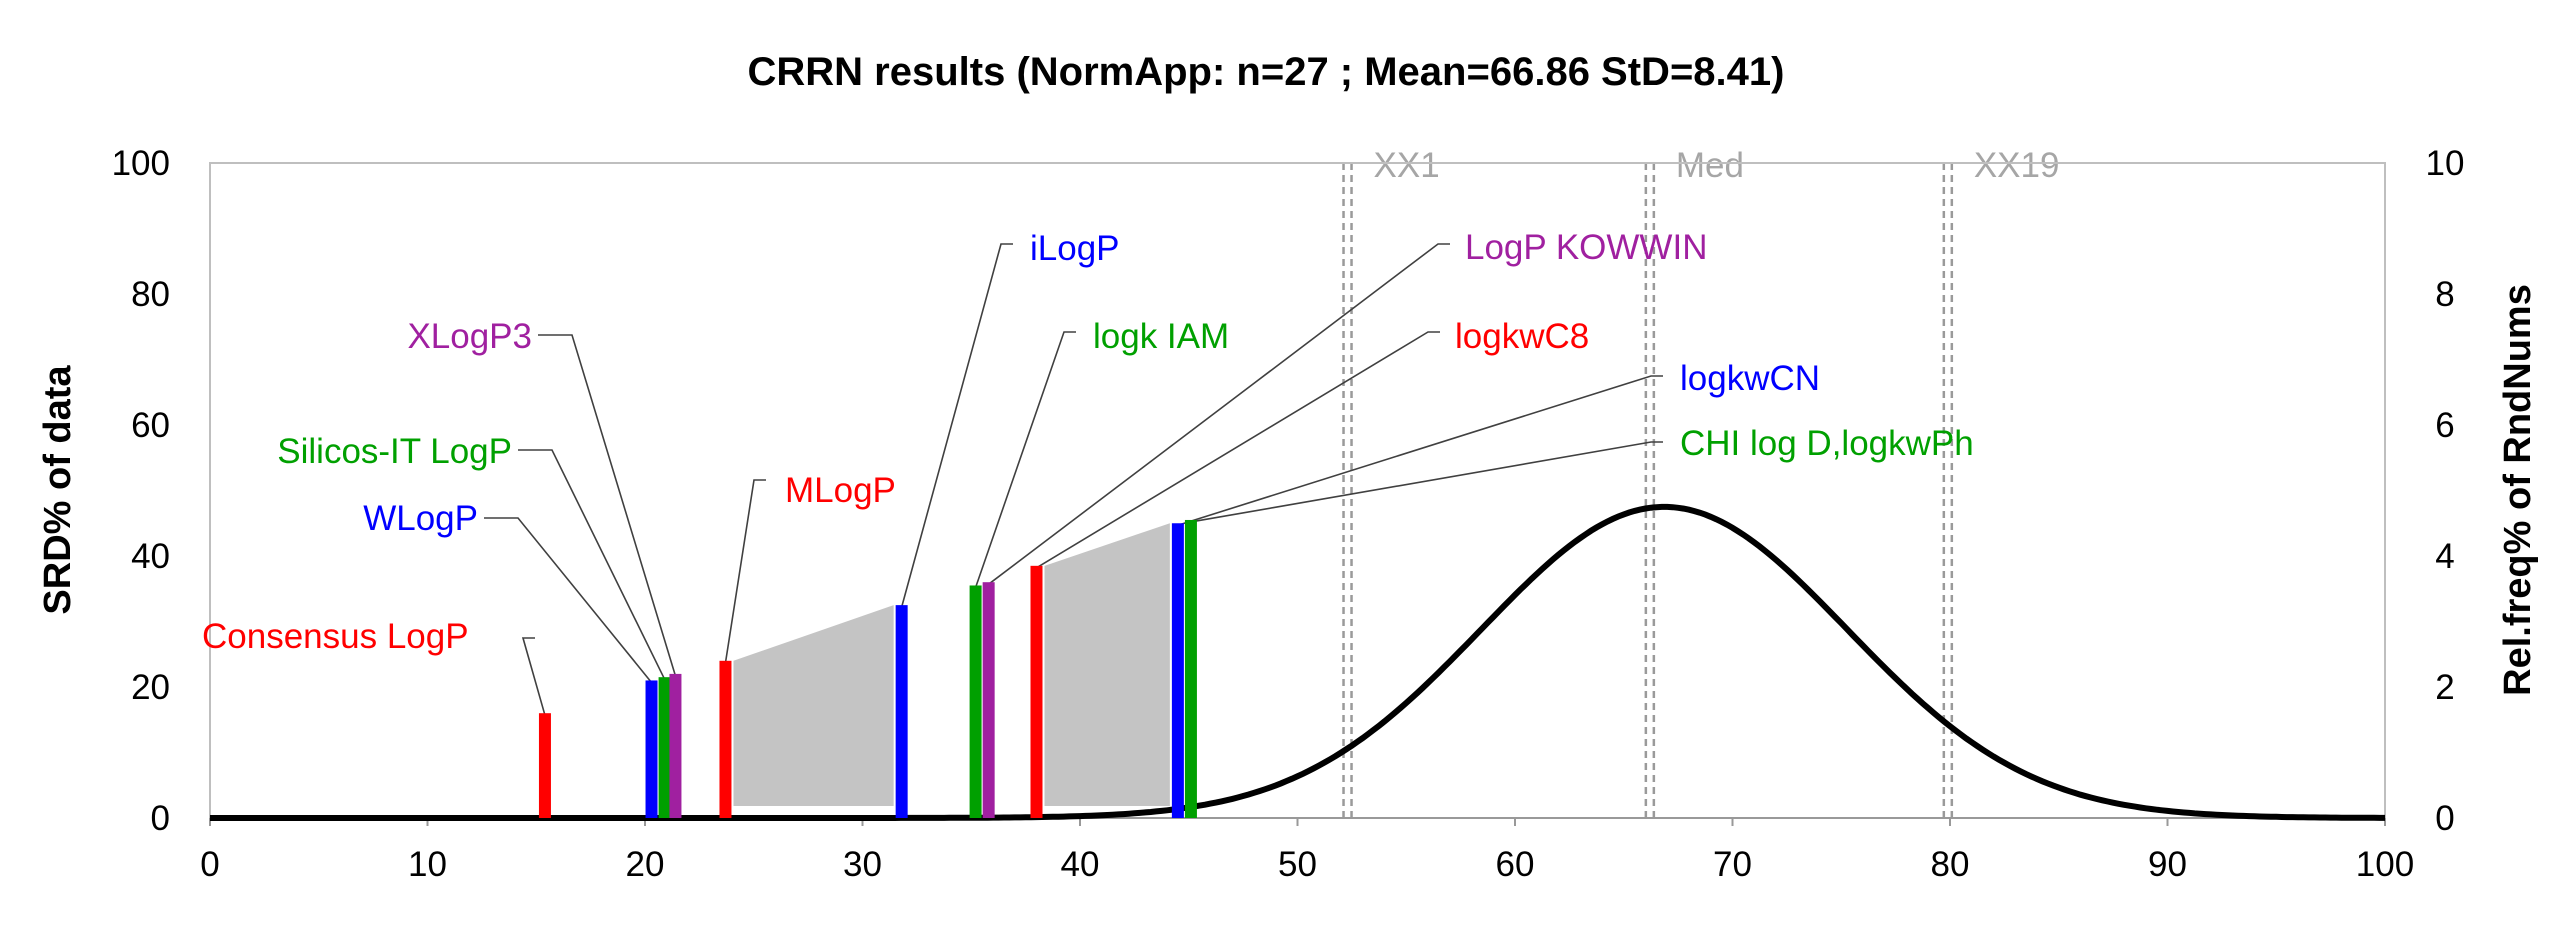  I want to click on x-tick-label: 90, so click(2167, 864).